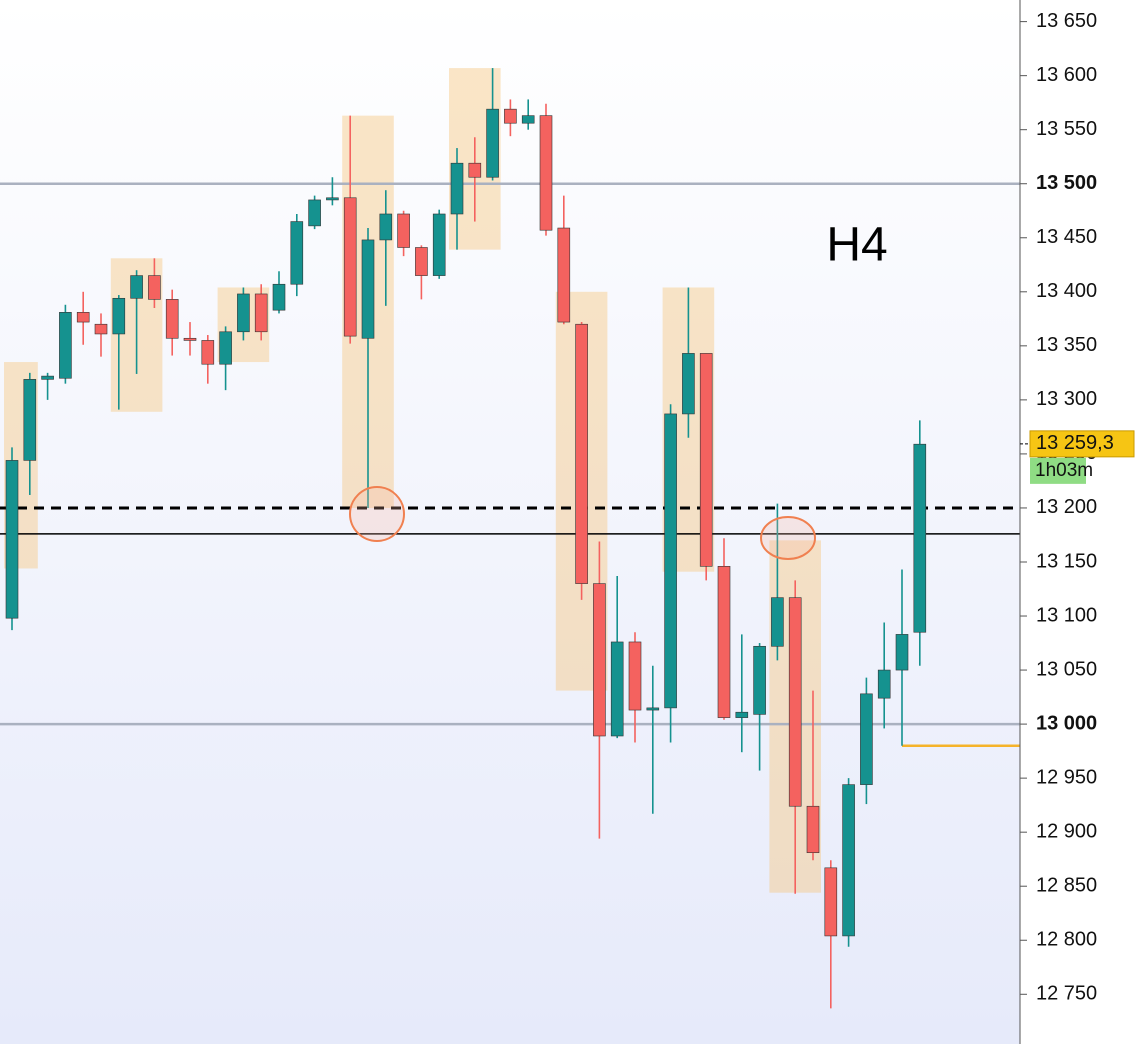  Describe the element at coordinates (1066, 615) in the screenshot. I see `y-tick-label: 13 100` at that location.